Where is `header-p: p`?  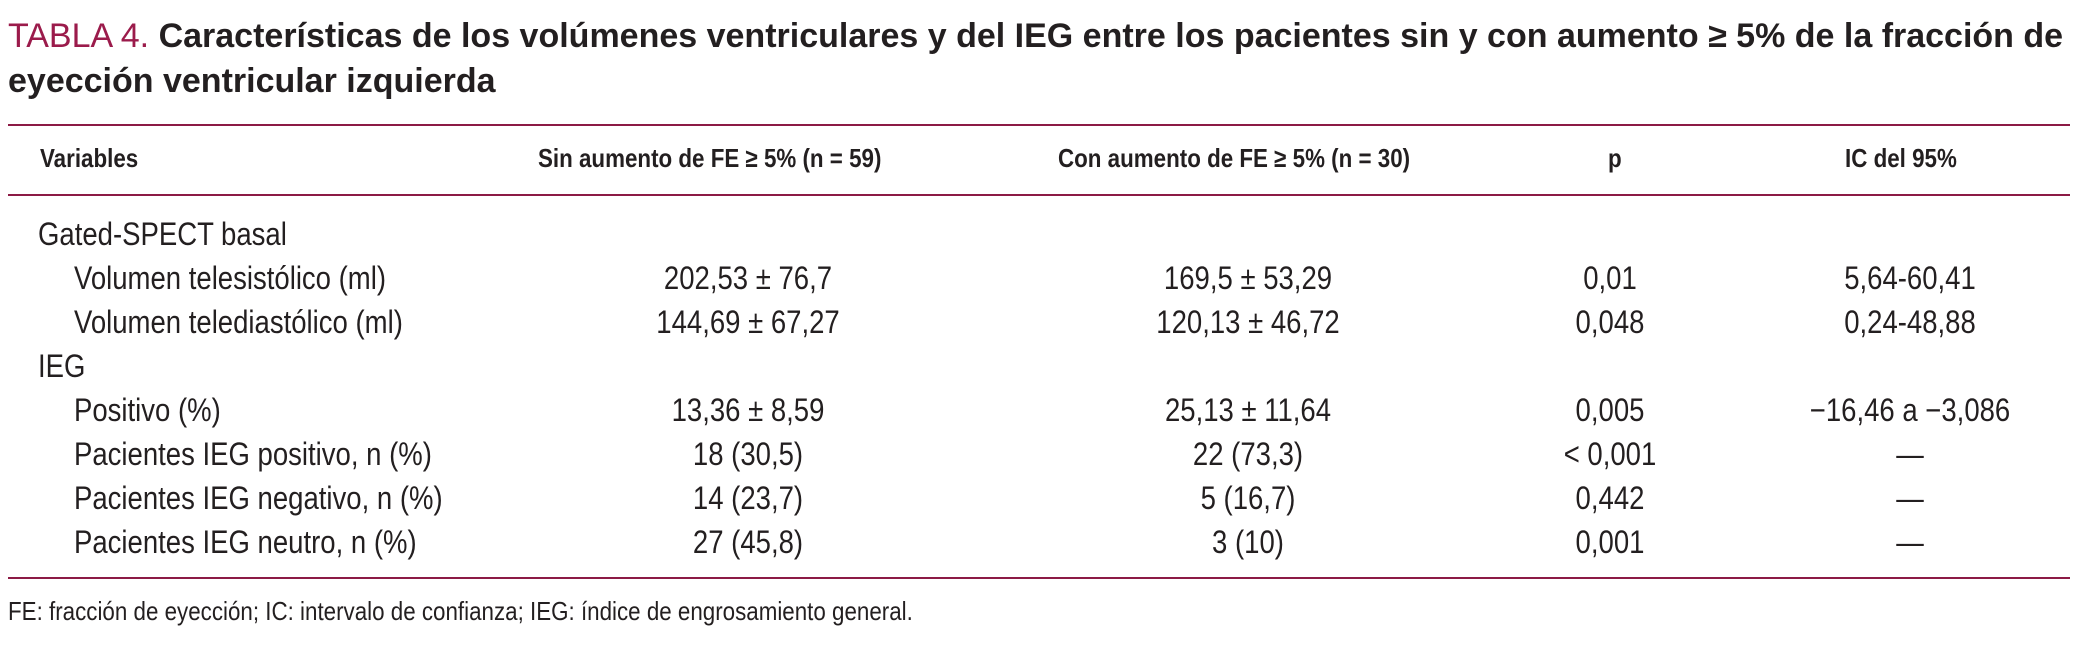 header-p: p is located at coordinates (1615, 158).